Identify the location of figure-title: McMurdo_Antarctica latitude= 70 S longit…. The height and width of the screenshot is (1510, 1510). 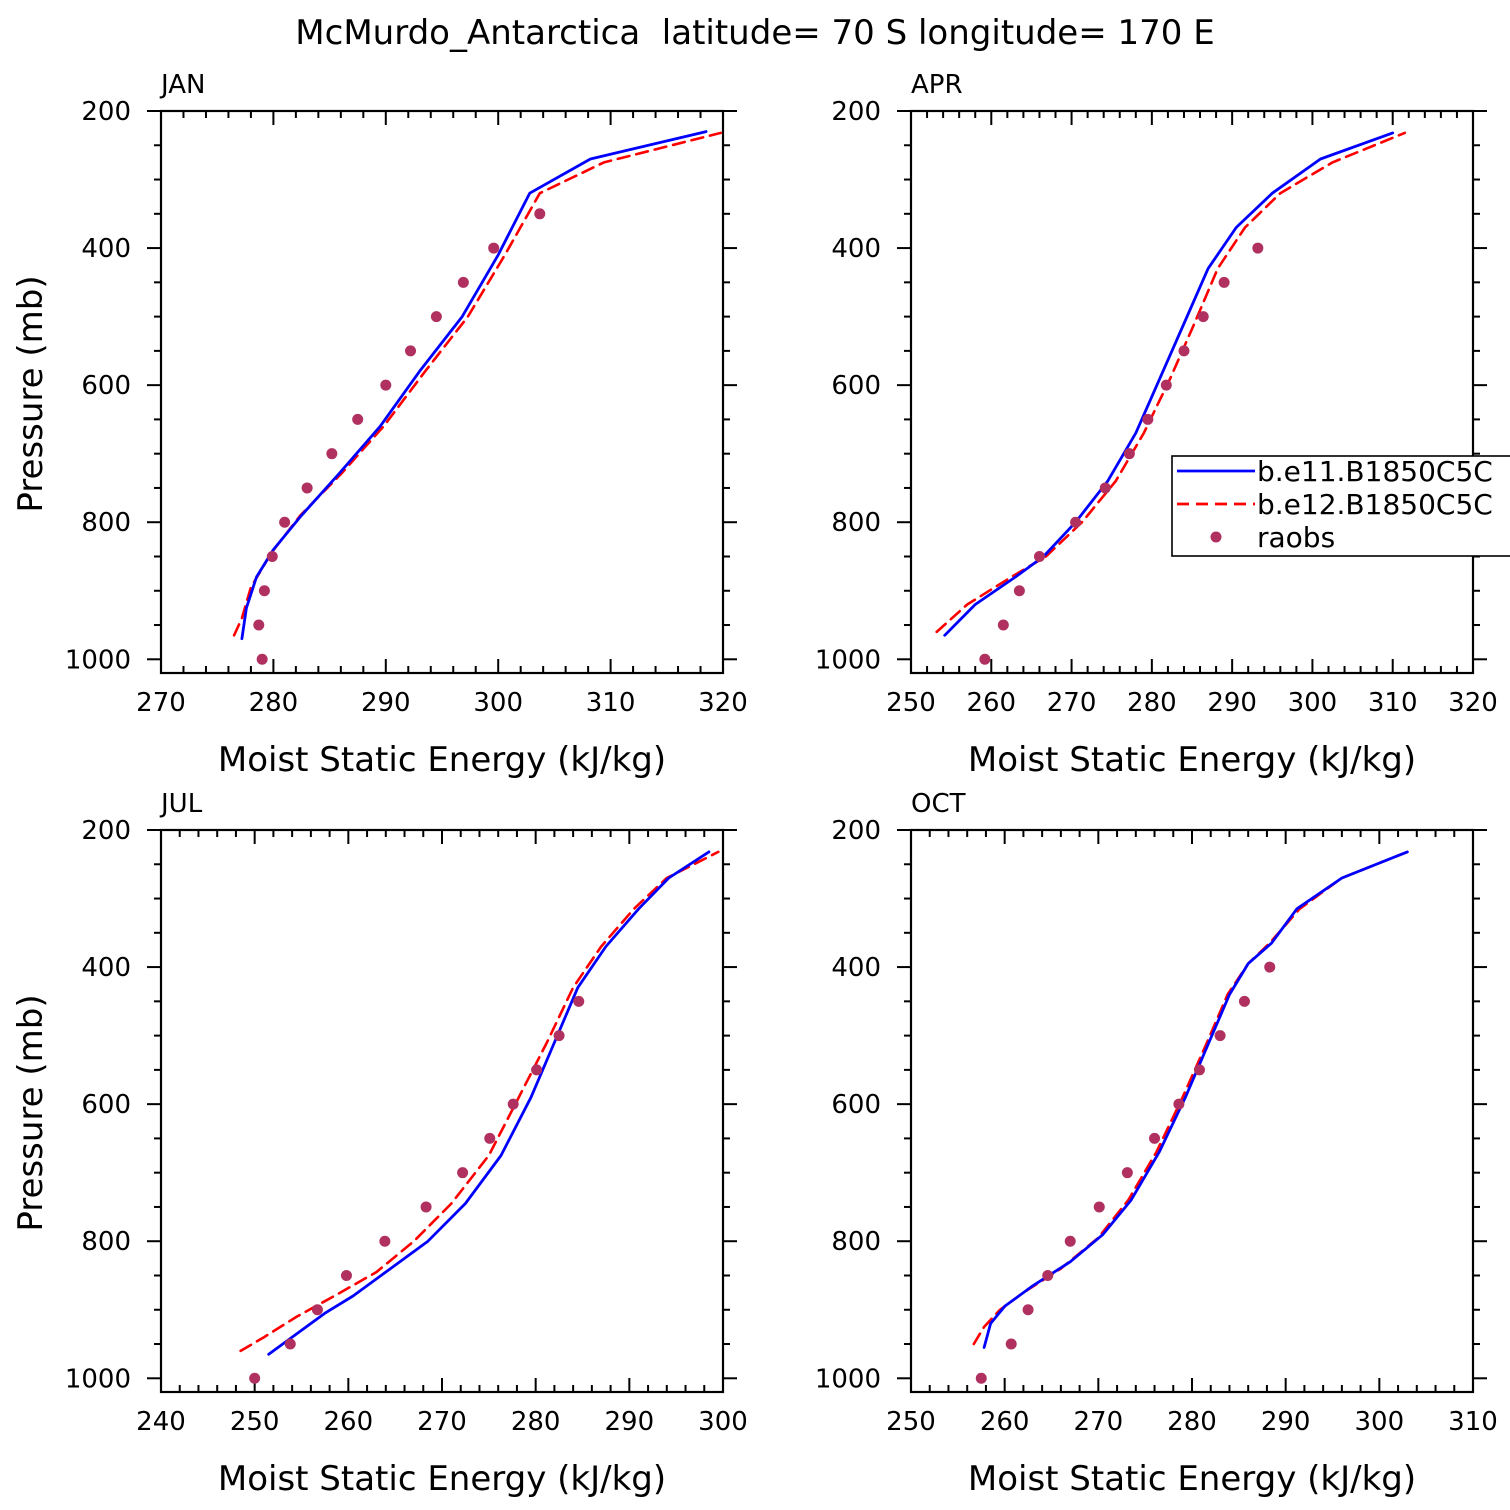
(754, 33).